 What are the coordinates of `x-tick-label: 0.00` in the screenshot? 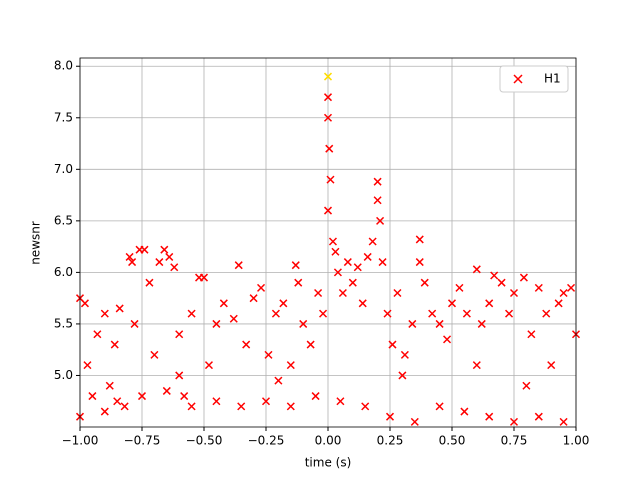 It's located at (328, 441).